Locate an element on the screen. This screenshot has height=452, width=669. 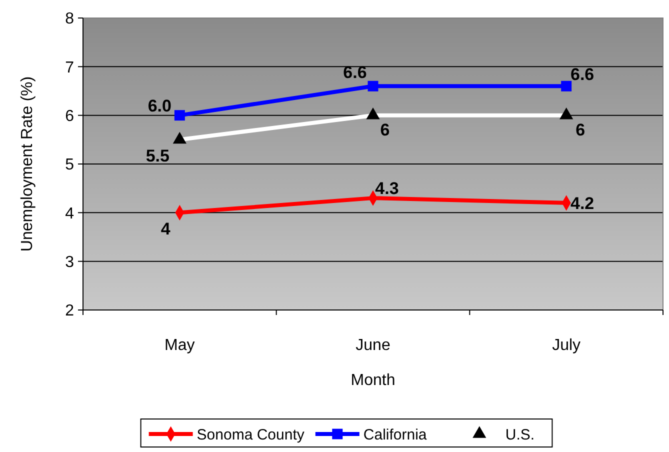
y-axis-title: Unemployment Rate (%) is located at coordinates (27, 164).